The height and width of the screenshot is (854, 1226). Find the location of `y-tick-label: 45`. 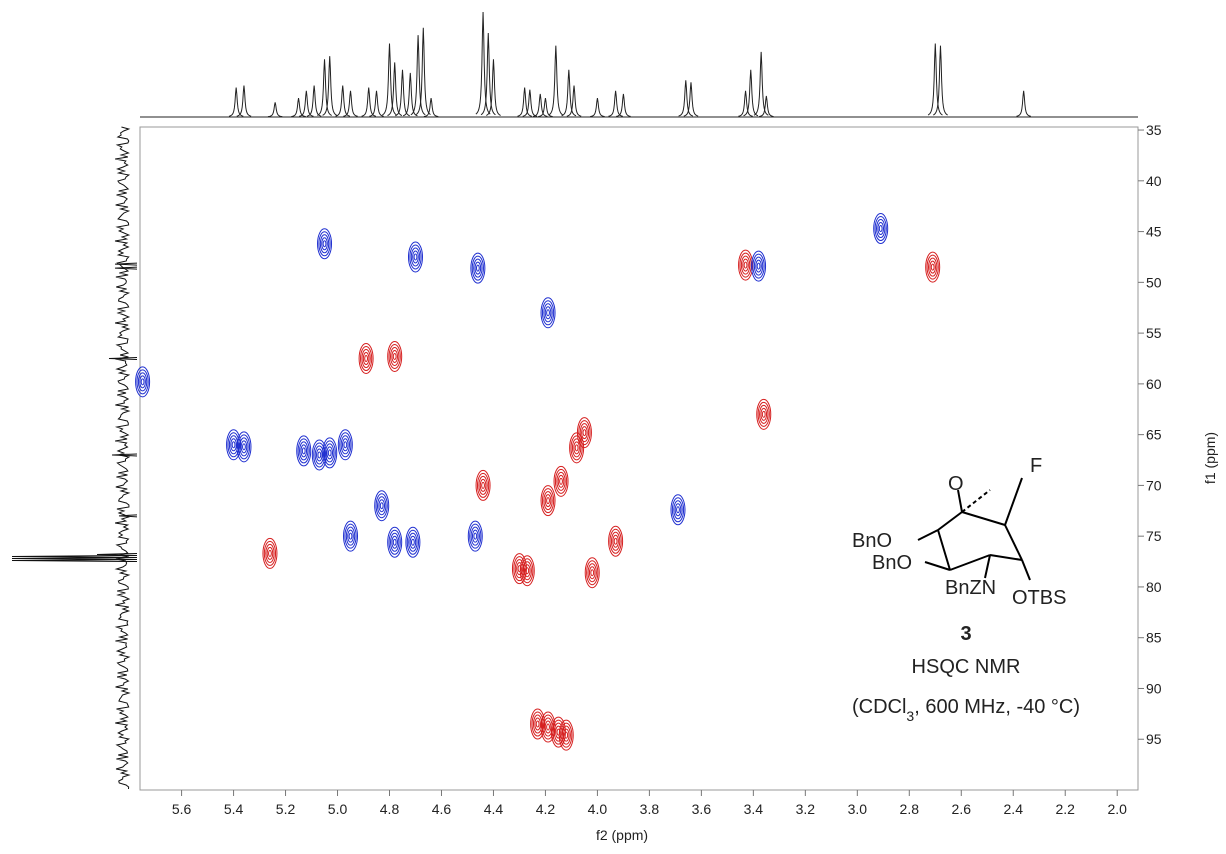

y-tick-label: 45 is located at coordinates (1154, 232).